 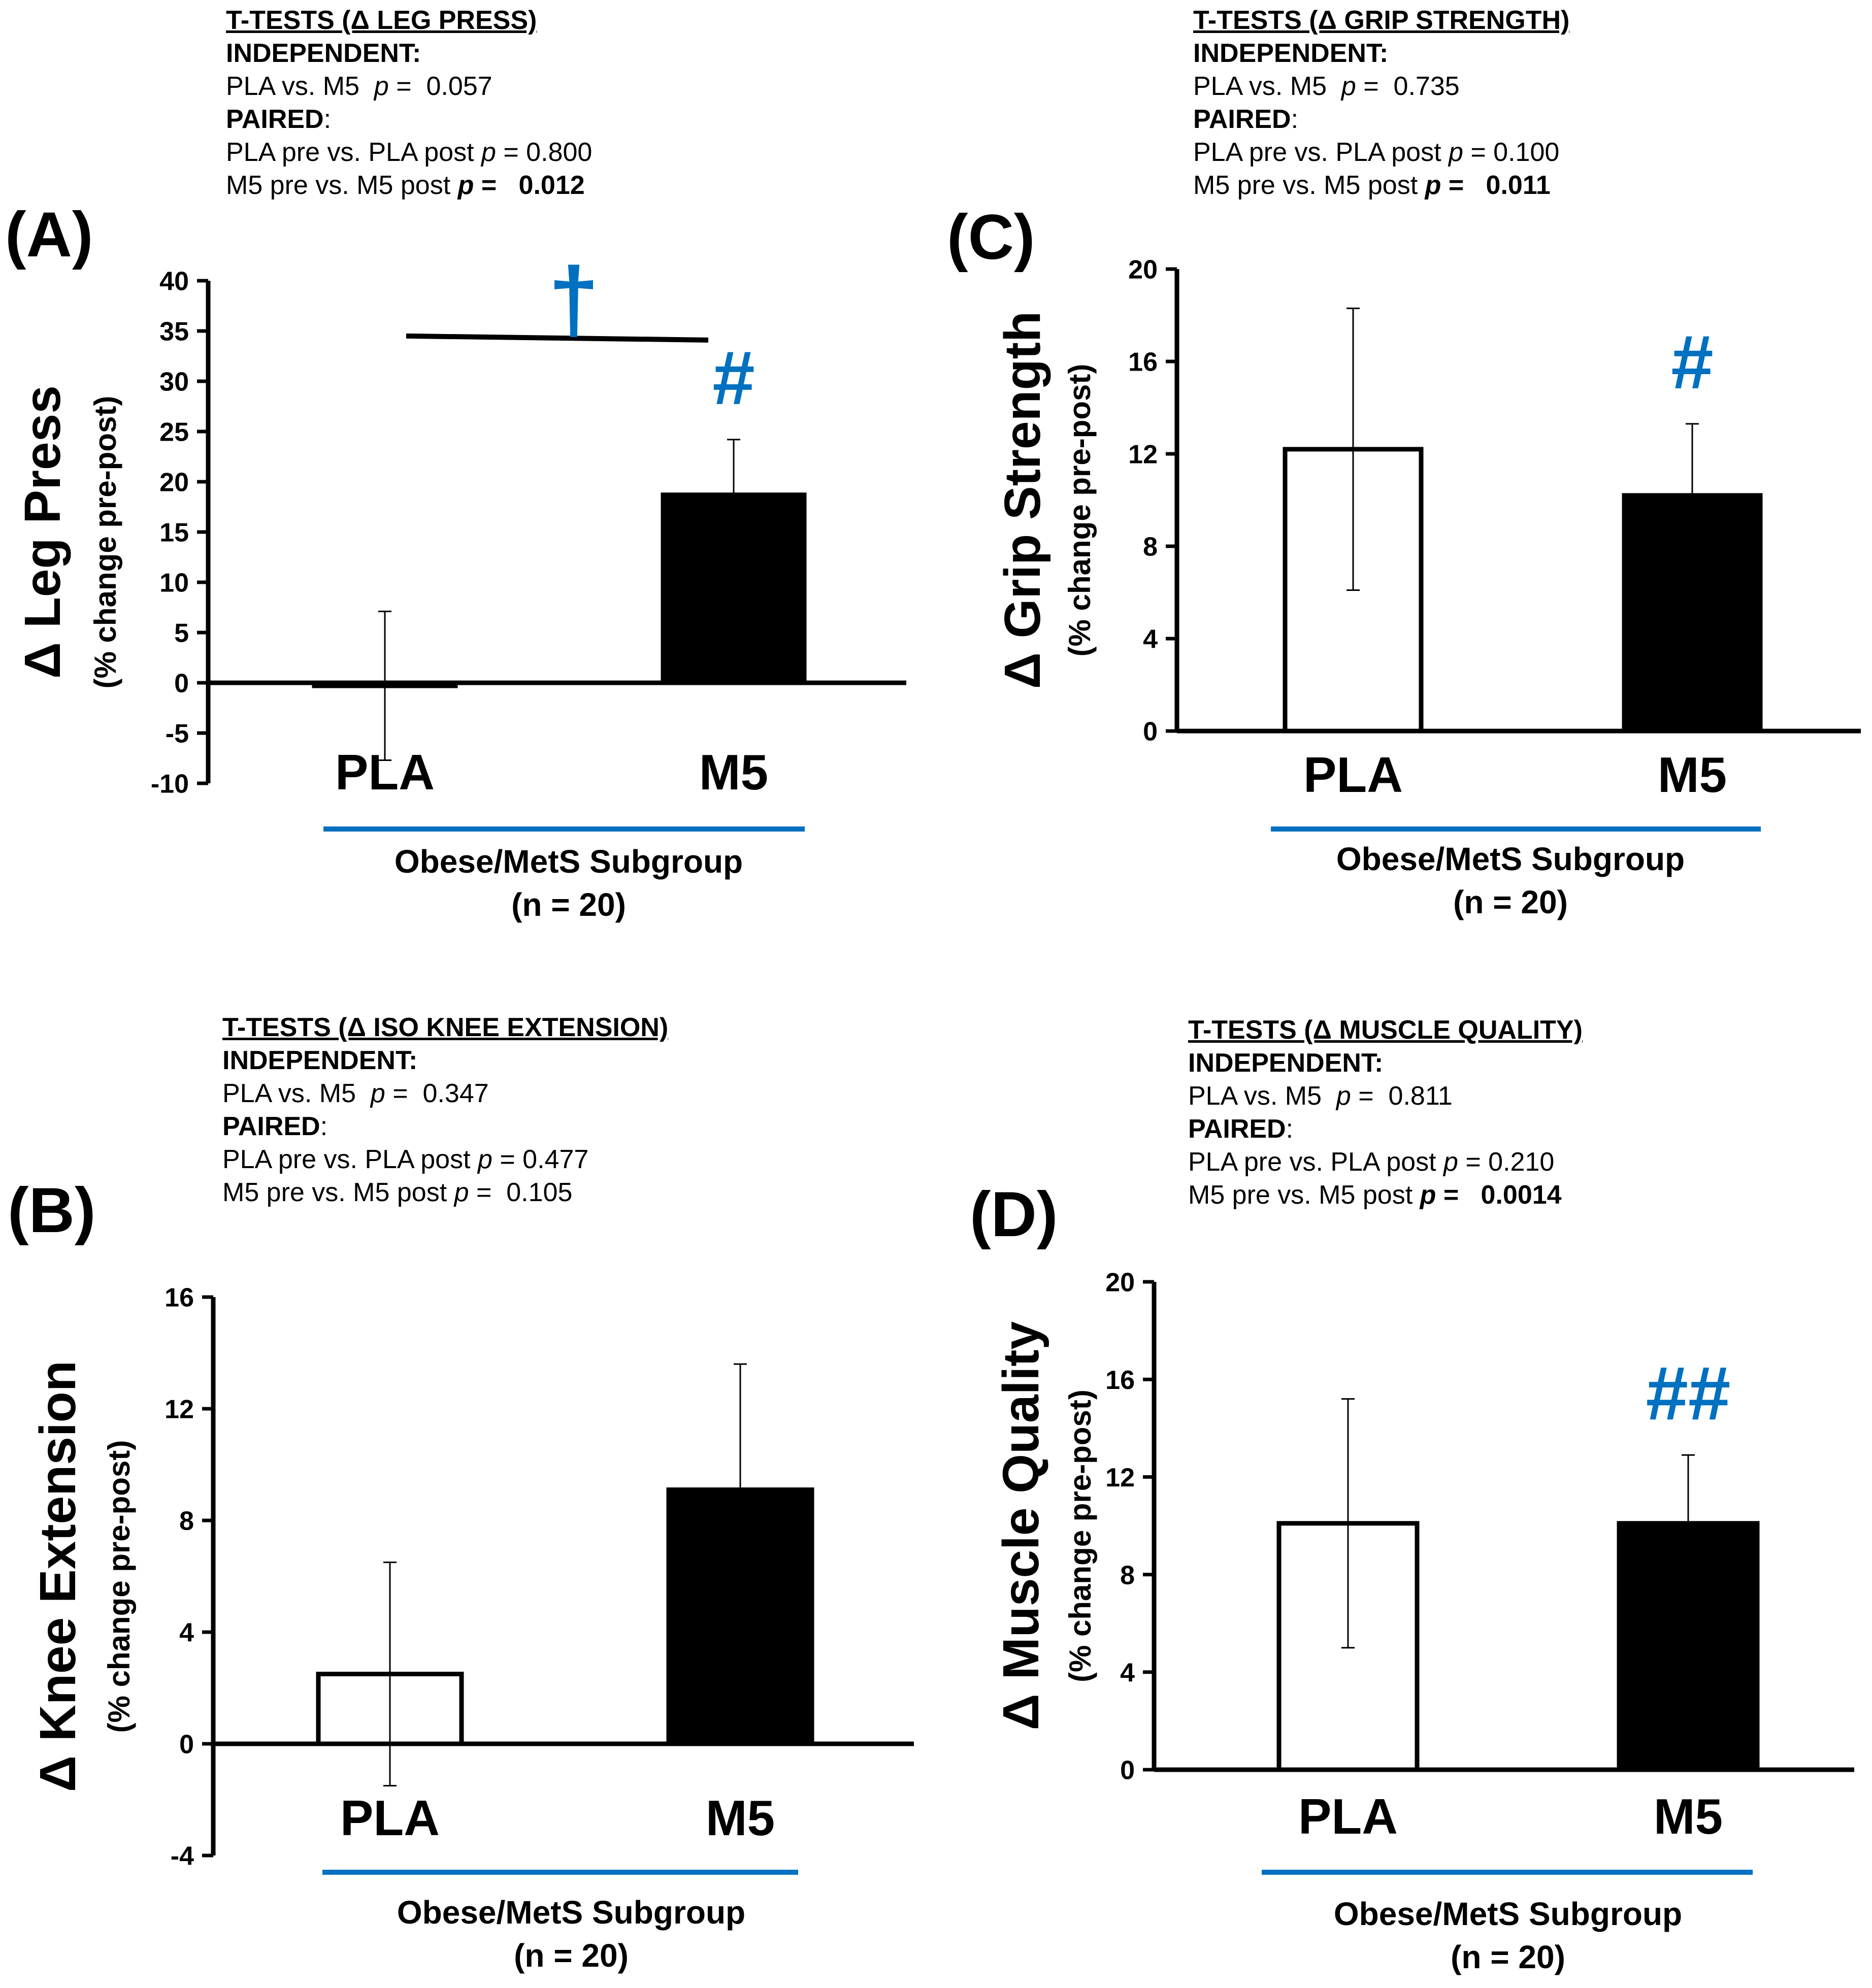 What do you see at coordinates (174, 281) in the screenshot?
I see `y-tick-label: 40` at bounding box center [174, 281].